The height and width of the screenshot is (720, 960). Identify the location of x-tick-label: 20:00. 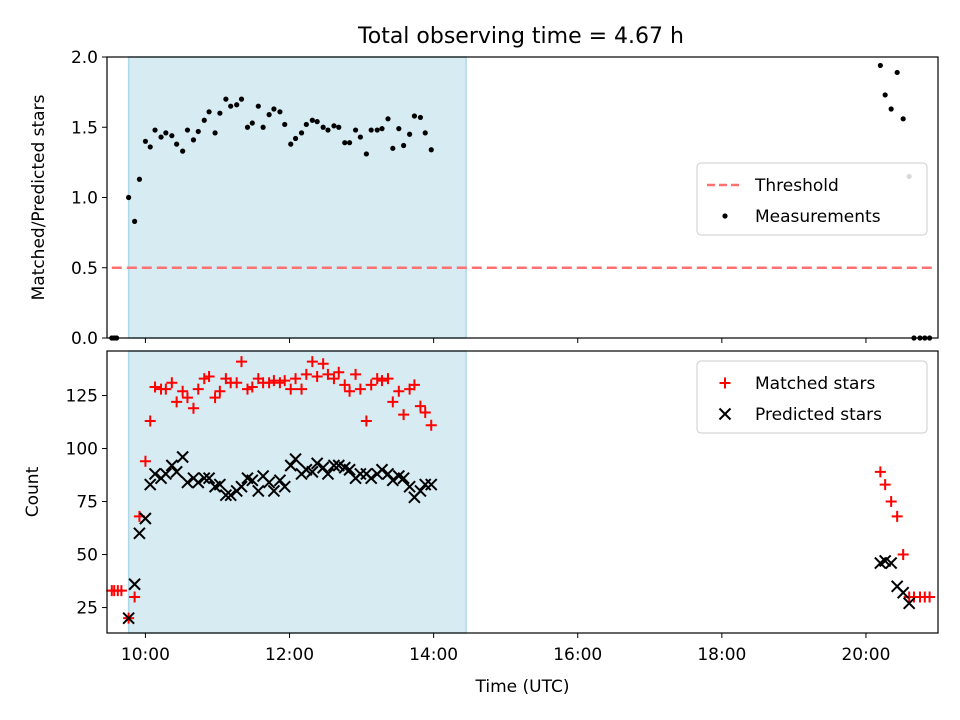
(865, 655).